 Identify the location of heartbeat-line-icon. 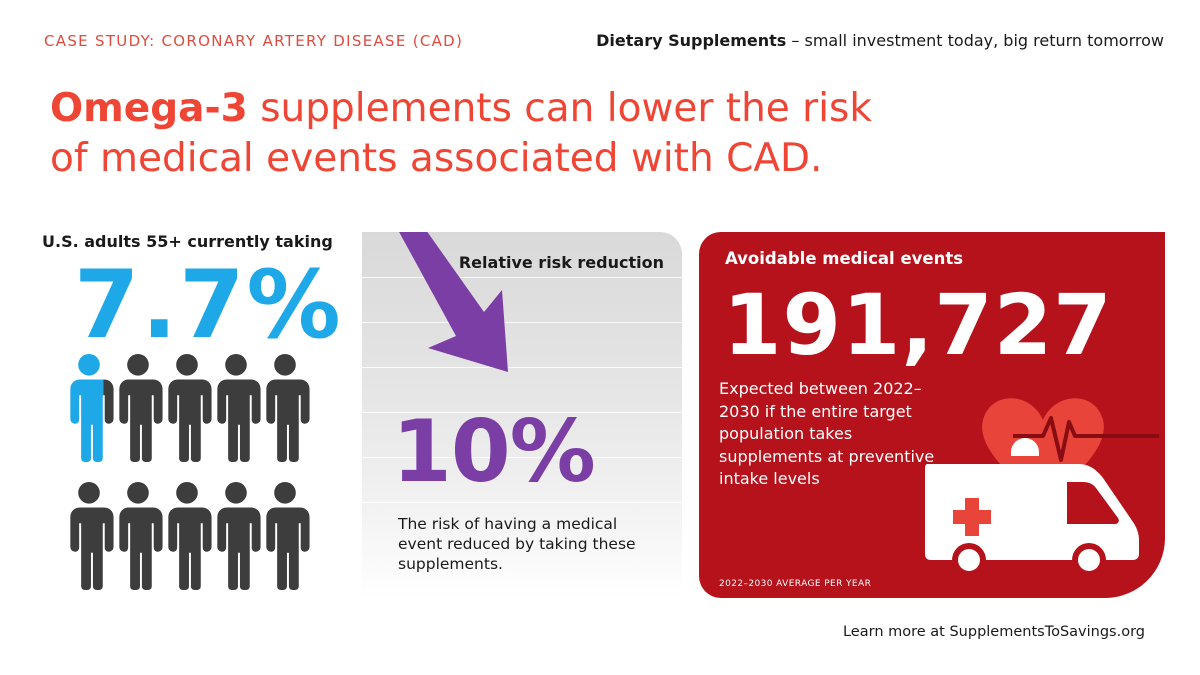
(1086, 439).